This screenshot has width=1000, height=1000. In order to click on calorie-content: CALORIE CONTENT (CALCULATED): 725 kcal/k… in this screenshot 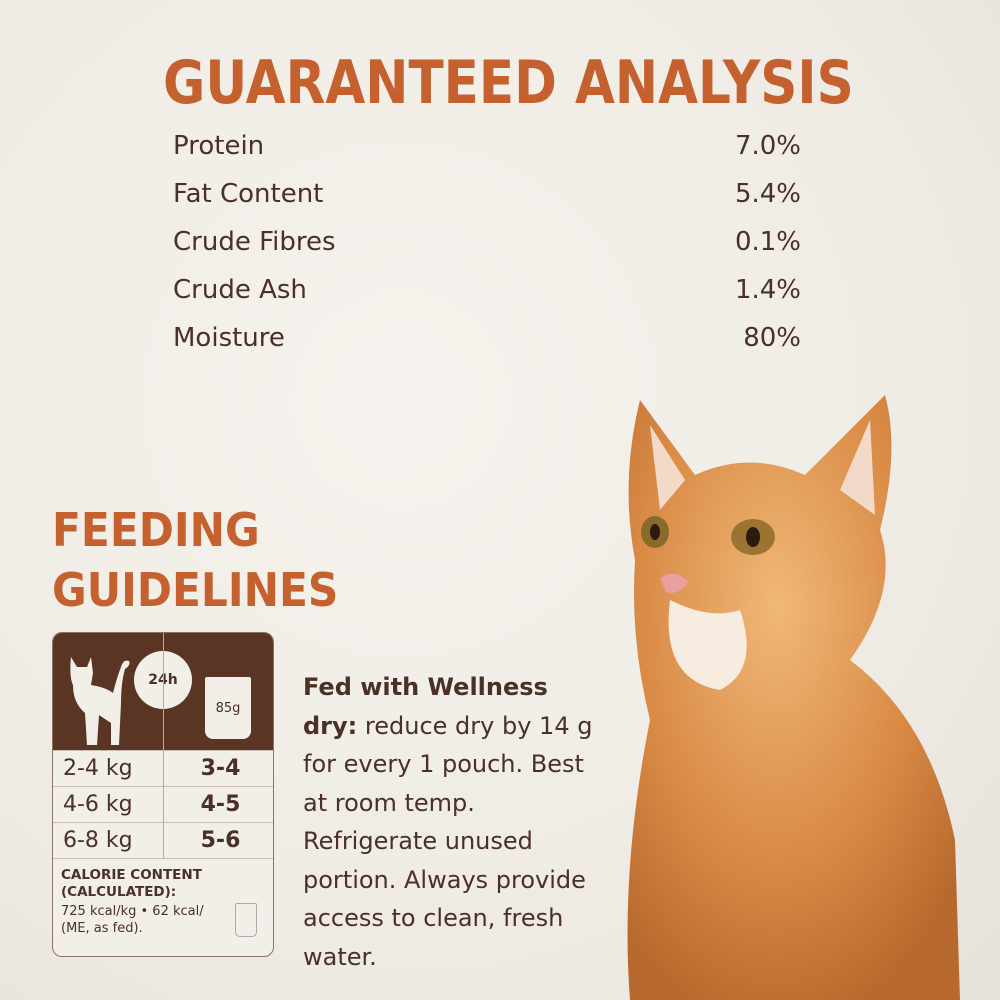, I will do `click(163, 901)`.